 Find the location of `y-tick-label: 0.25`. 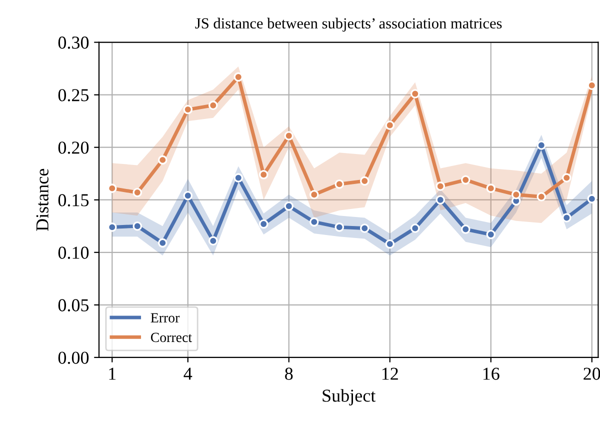

y-tick-label: 0.25 is located at coordinates (73, 95).